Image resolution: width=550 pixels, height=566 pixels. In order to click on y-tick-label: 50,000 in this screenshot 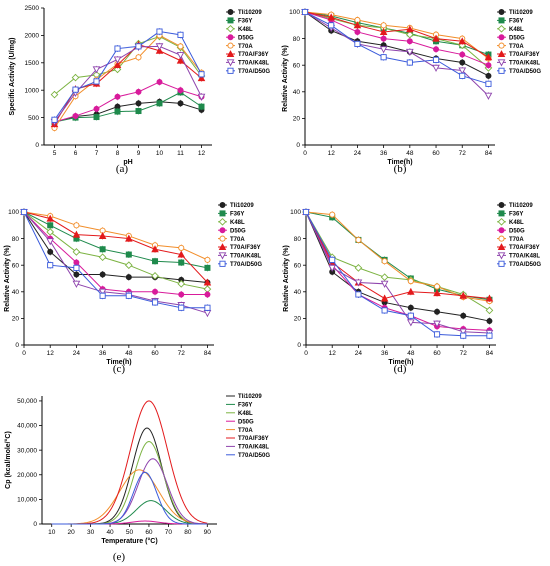, I will do `click(27, 401)`.